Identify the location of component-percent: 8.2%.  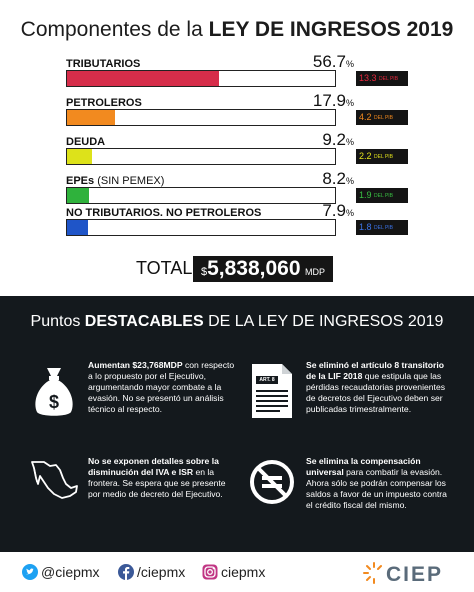
(338, 179).